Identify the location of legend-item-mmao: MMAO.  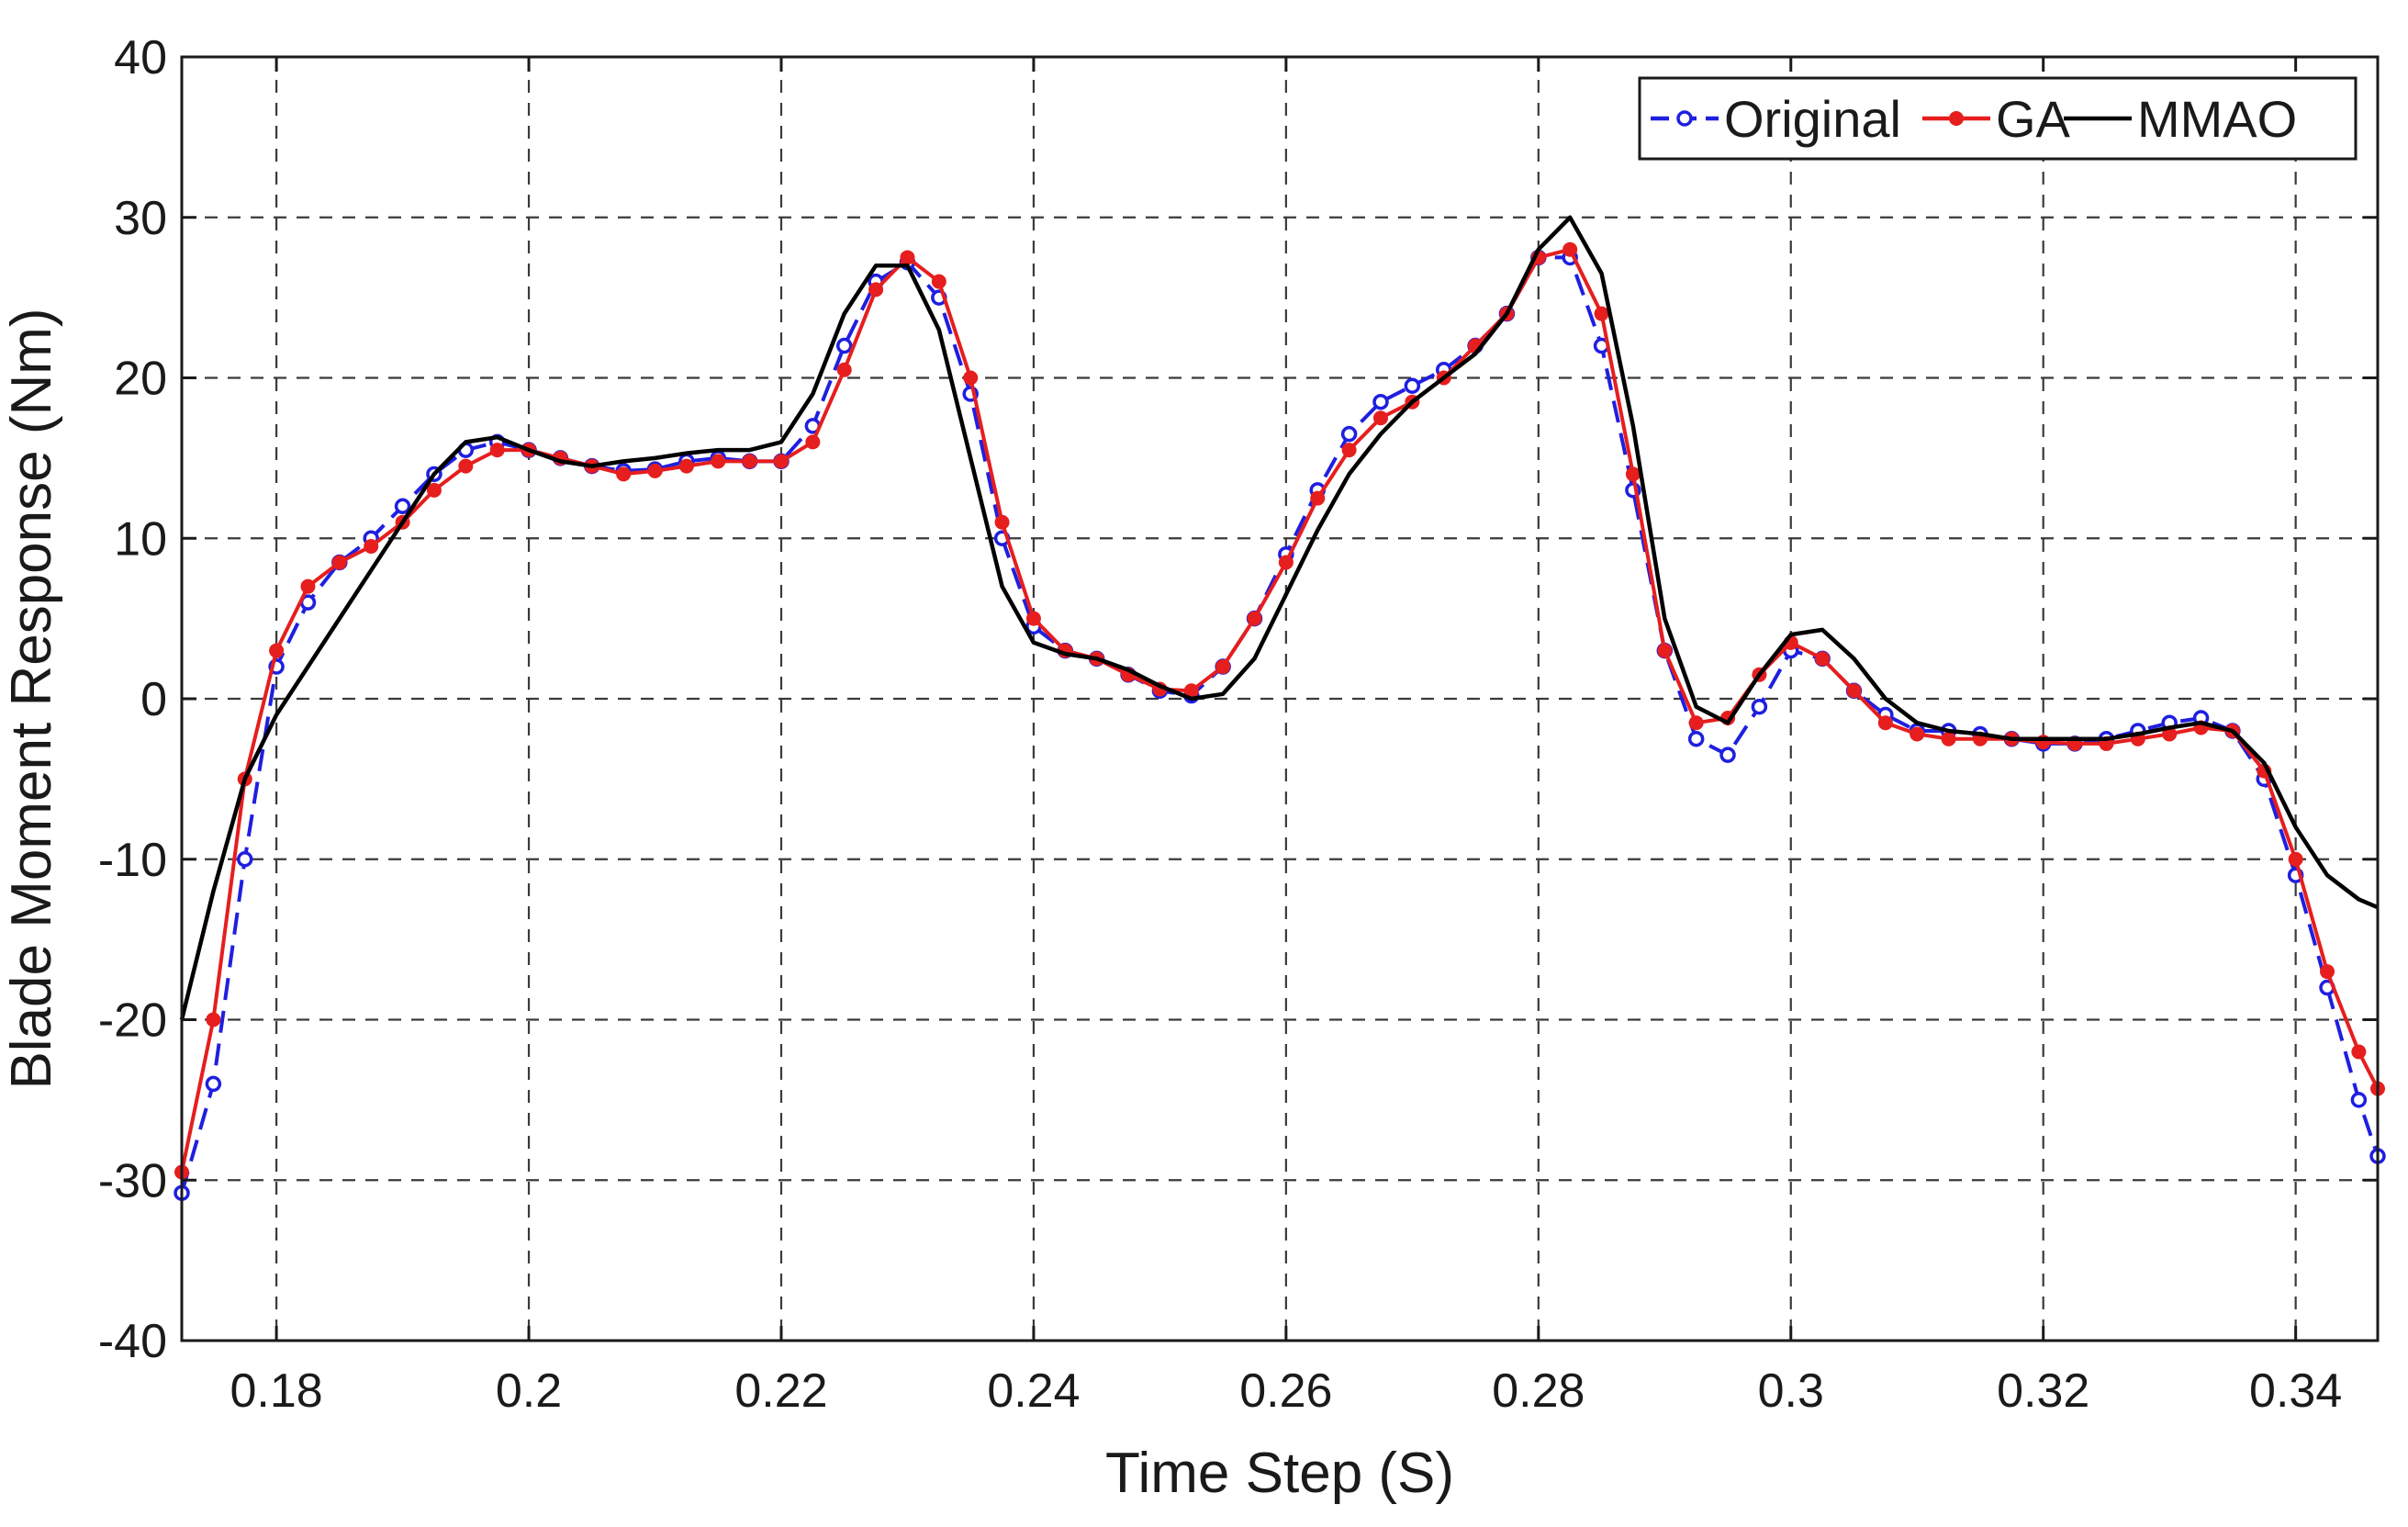
(2180, 119).